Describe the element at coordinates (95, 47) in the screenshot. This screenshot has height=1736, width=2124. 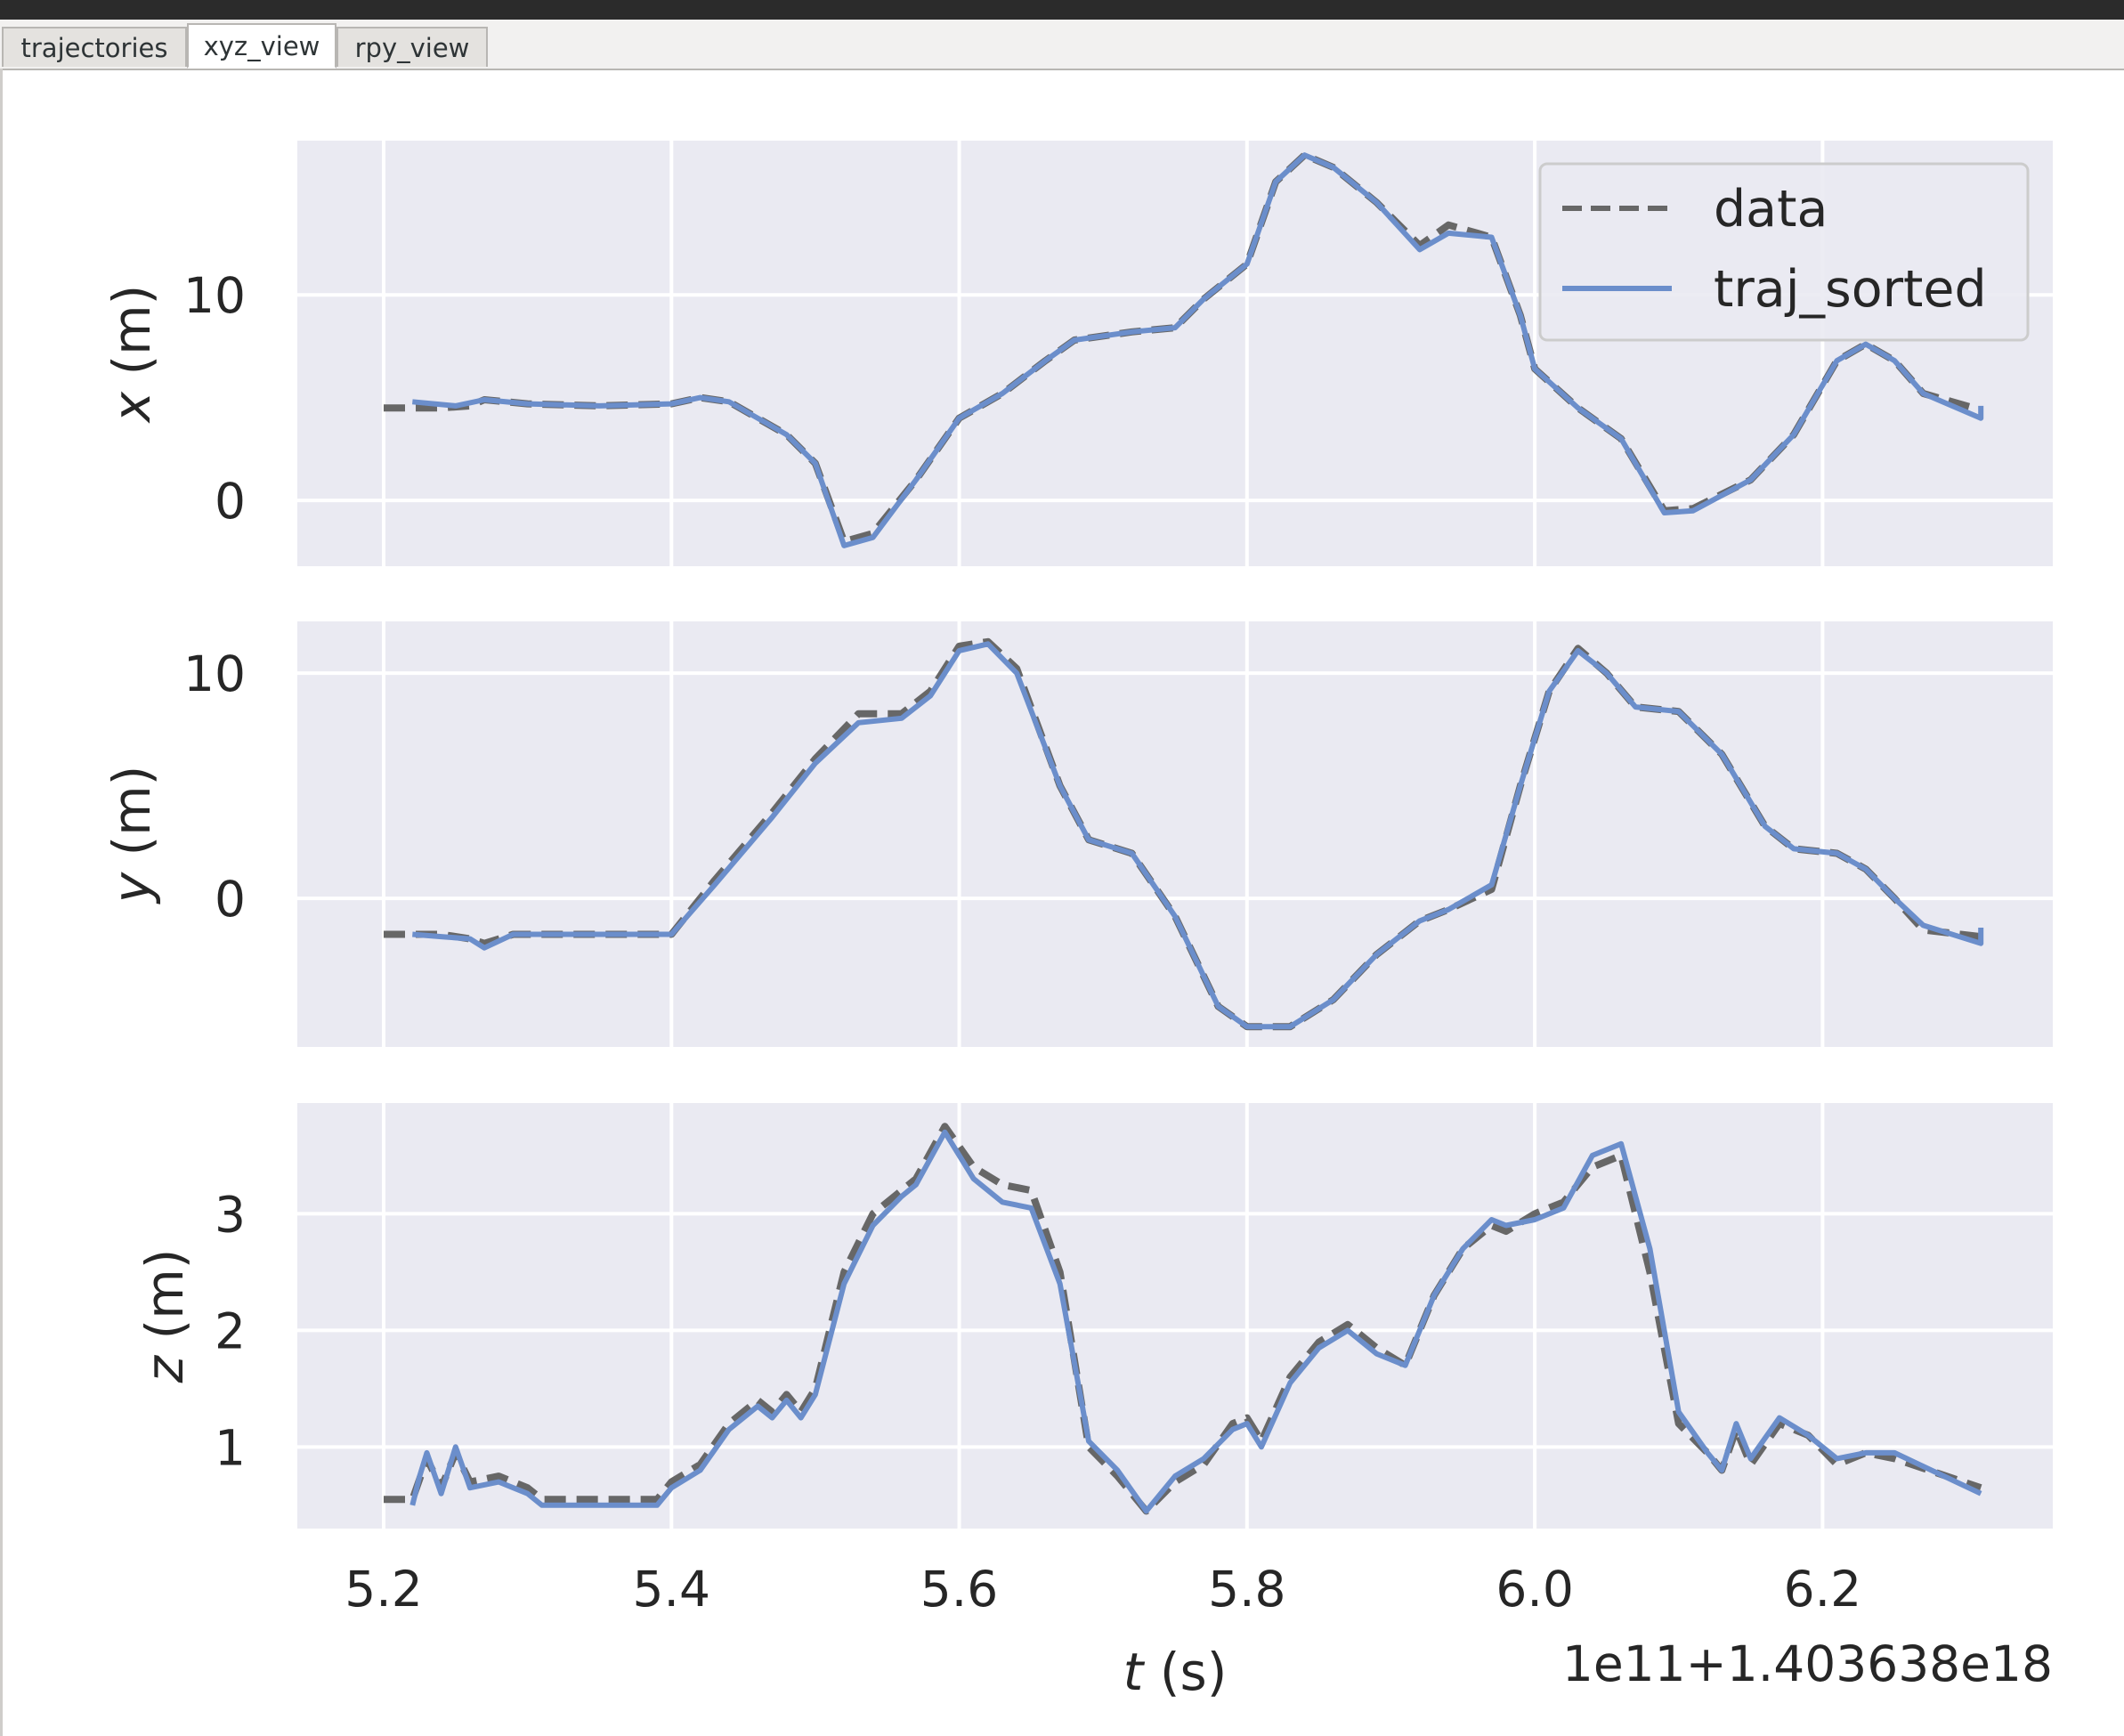
I see `tab-trajectories: trajectories` at that location.